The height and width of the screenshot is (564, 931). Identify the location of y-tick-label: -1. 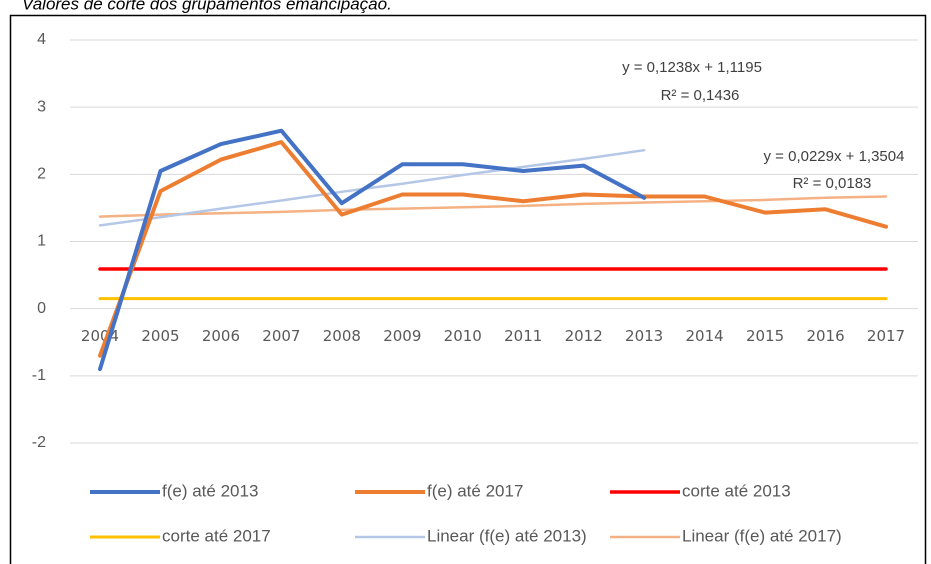
(39, 375).